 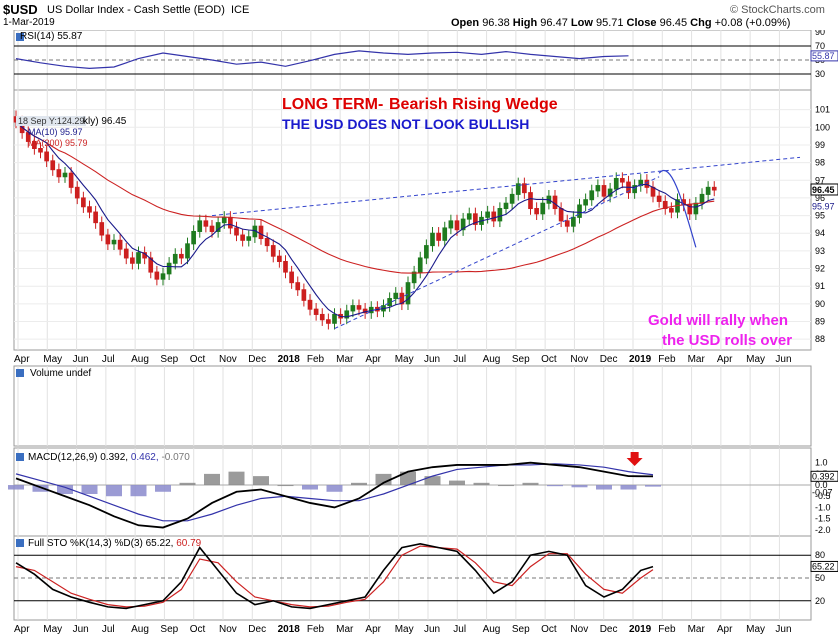 What do you see at coordinates (549, 359) in the screenshot?
I see `x-tick-label: Oct` at bounding box center [549, 359].